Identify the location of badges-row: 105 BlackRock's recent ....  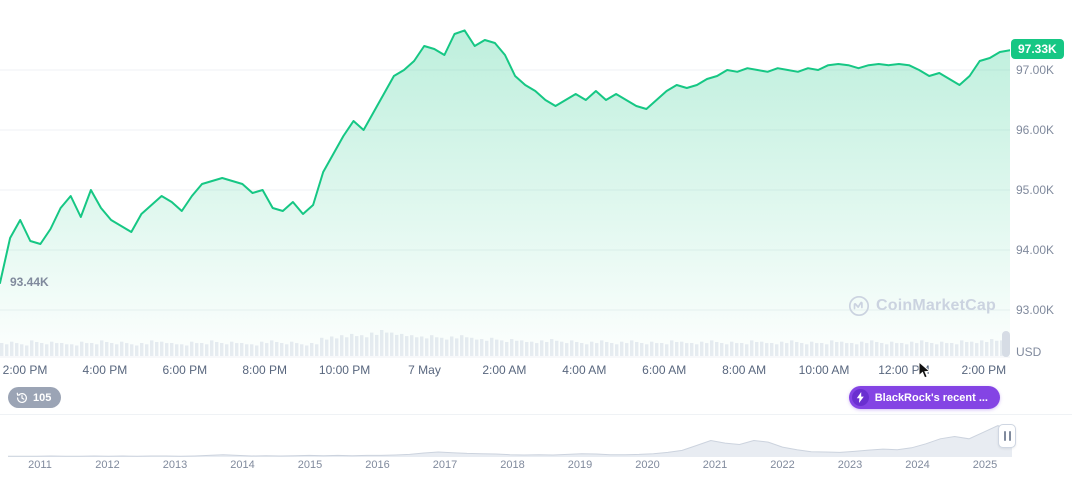
(536, 398).